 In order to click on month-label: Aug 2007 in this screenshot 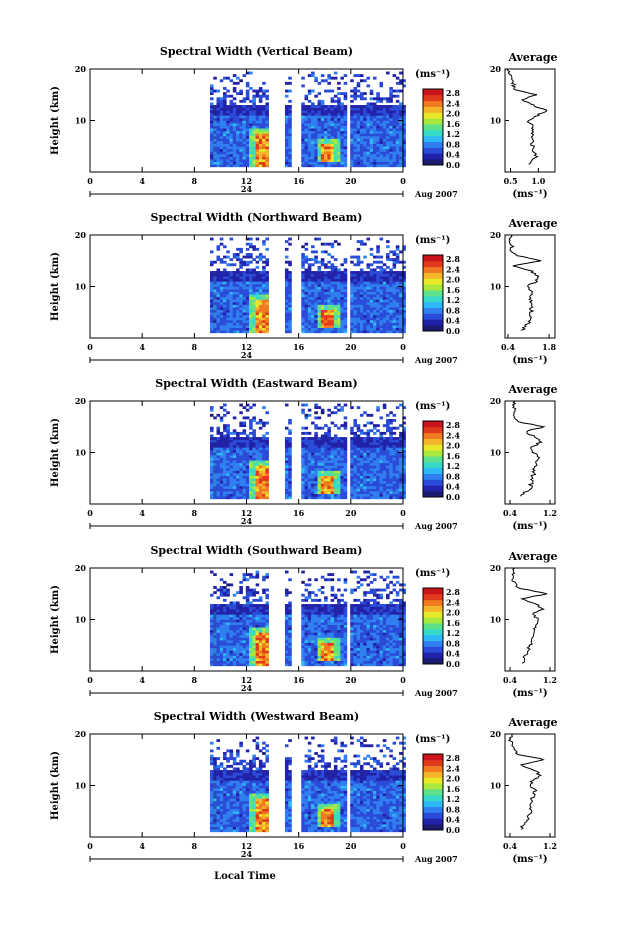, I will do `click(436, 194)`.